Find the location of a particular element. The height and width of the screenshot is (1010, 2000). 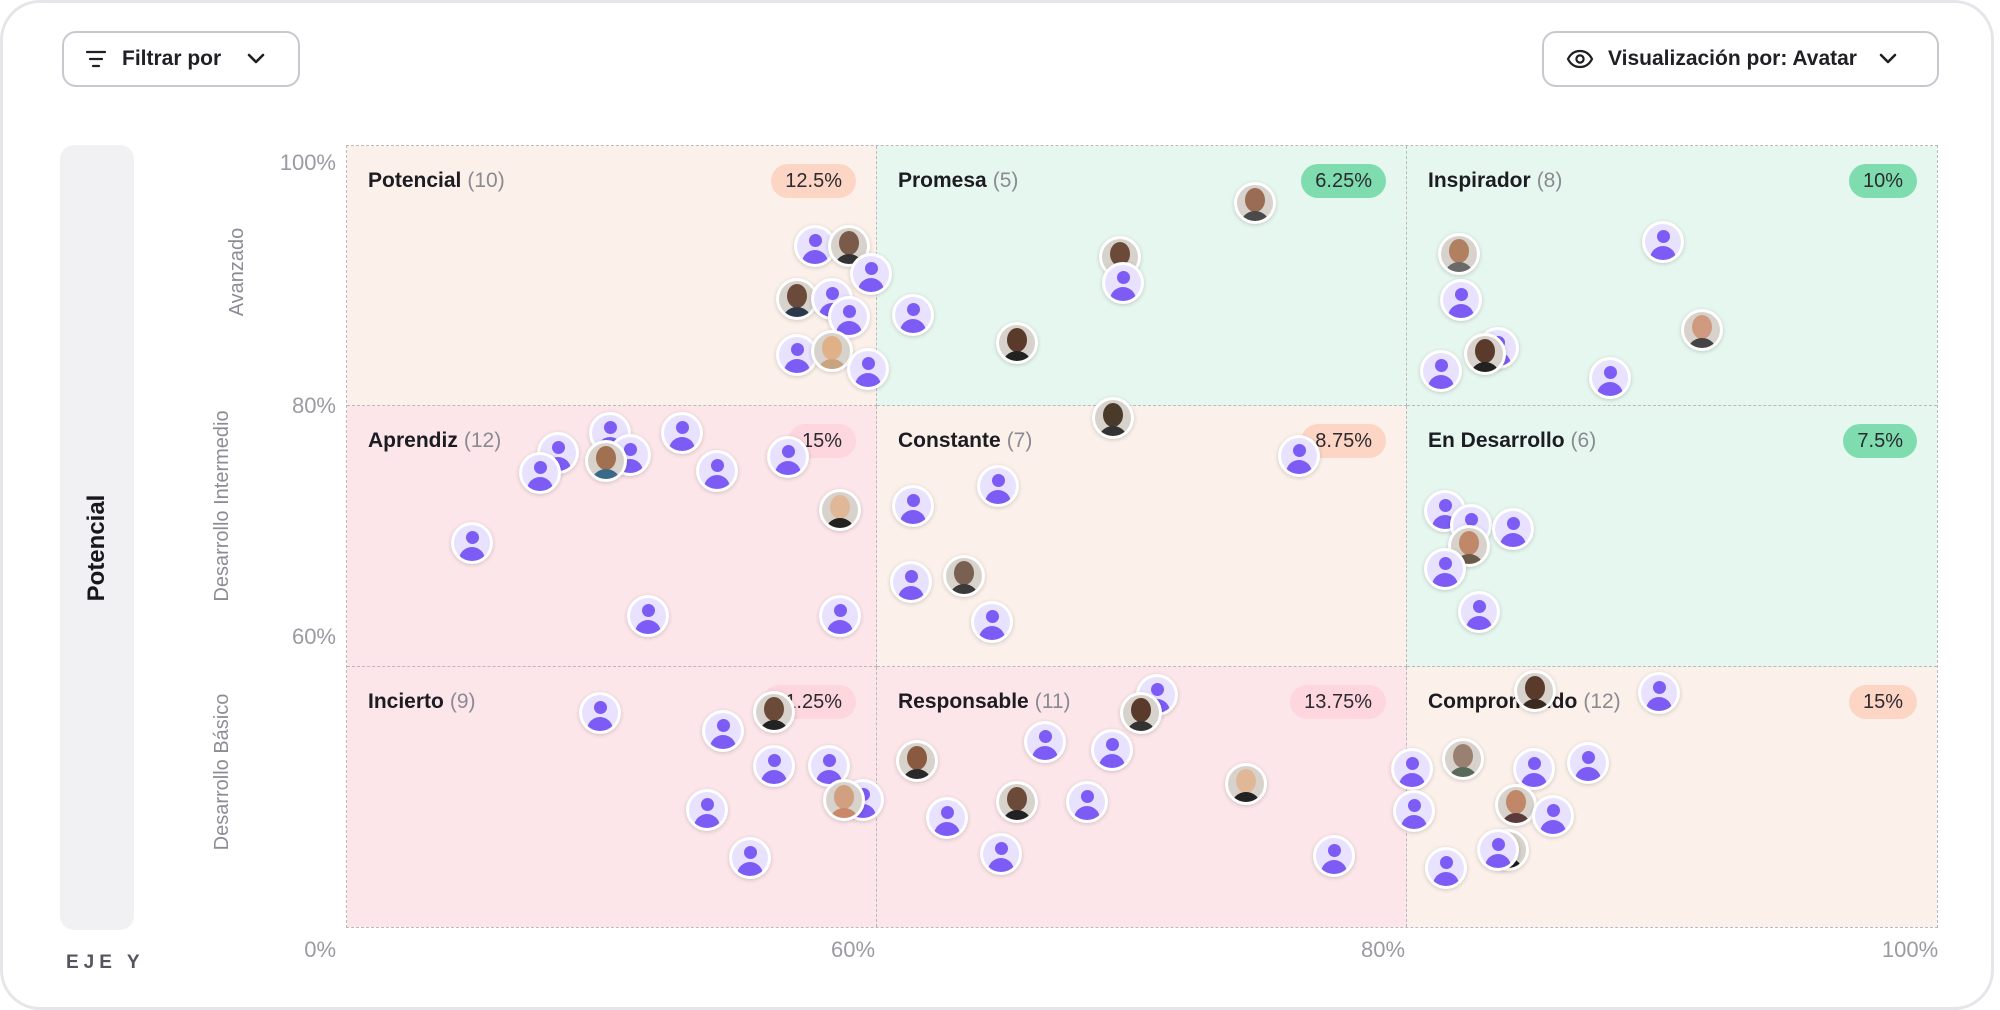

band-label-avanzado: Avanzado is located at coordinates (237, 272).